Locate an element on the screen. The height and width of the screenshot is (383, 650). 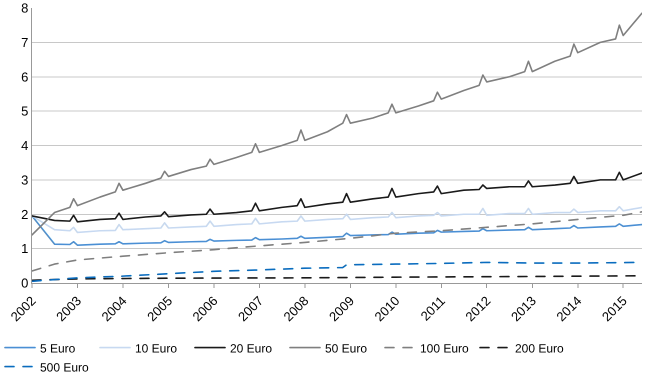
y-tick-label: 2 is located at coordinates (24, 214).